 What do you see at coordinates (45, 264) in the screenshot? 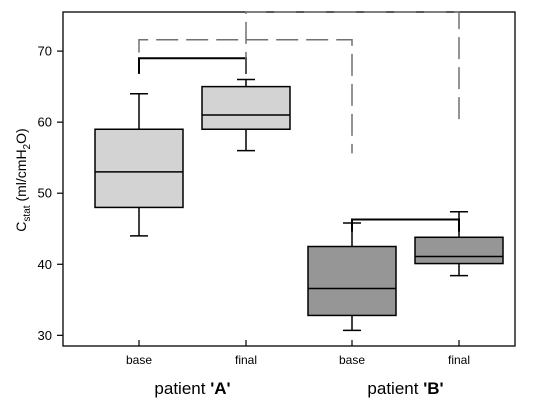
I see `y-tick-label-40: 40` at bounding box center [45, 264].